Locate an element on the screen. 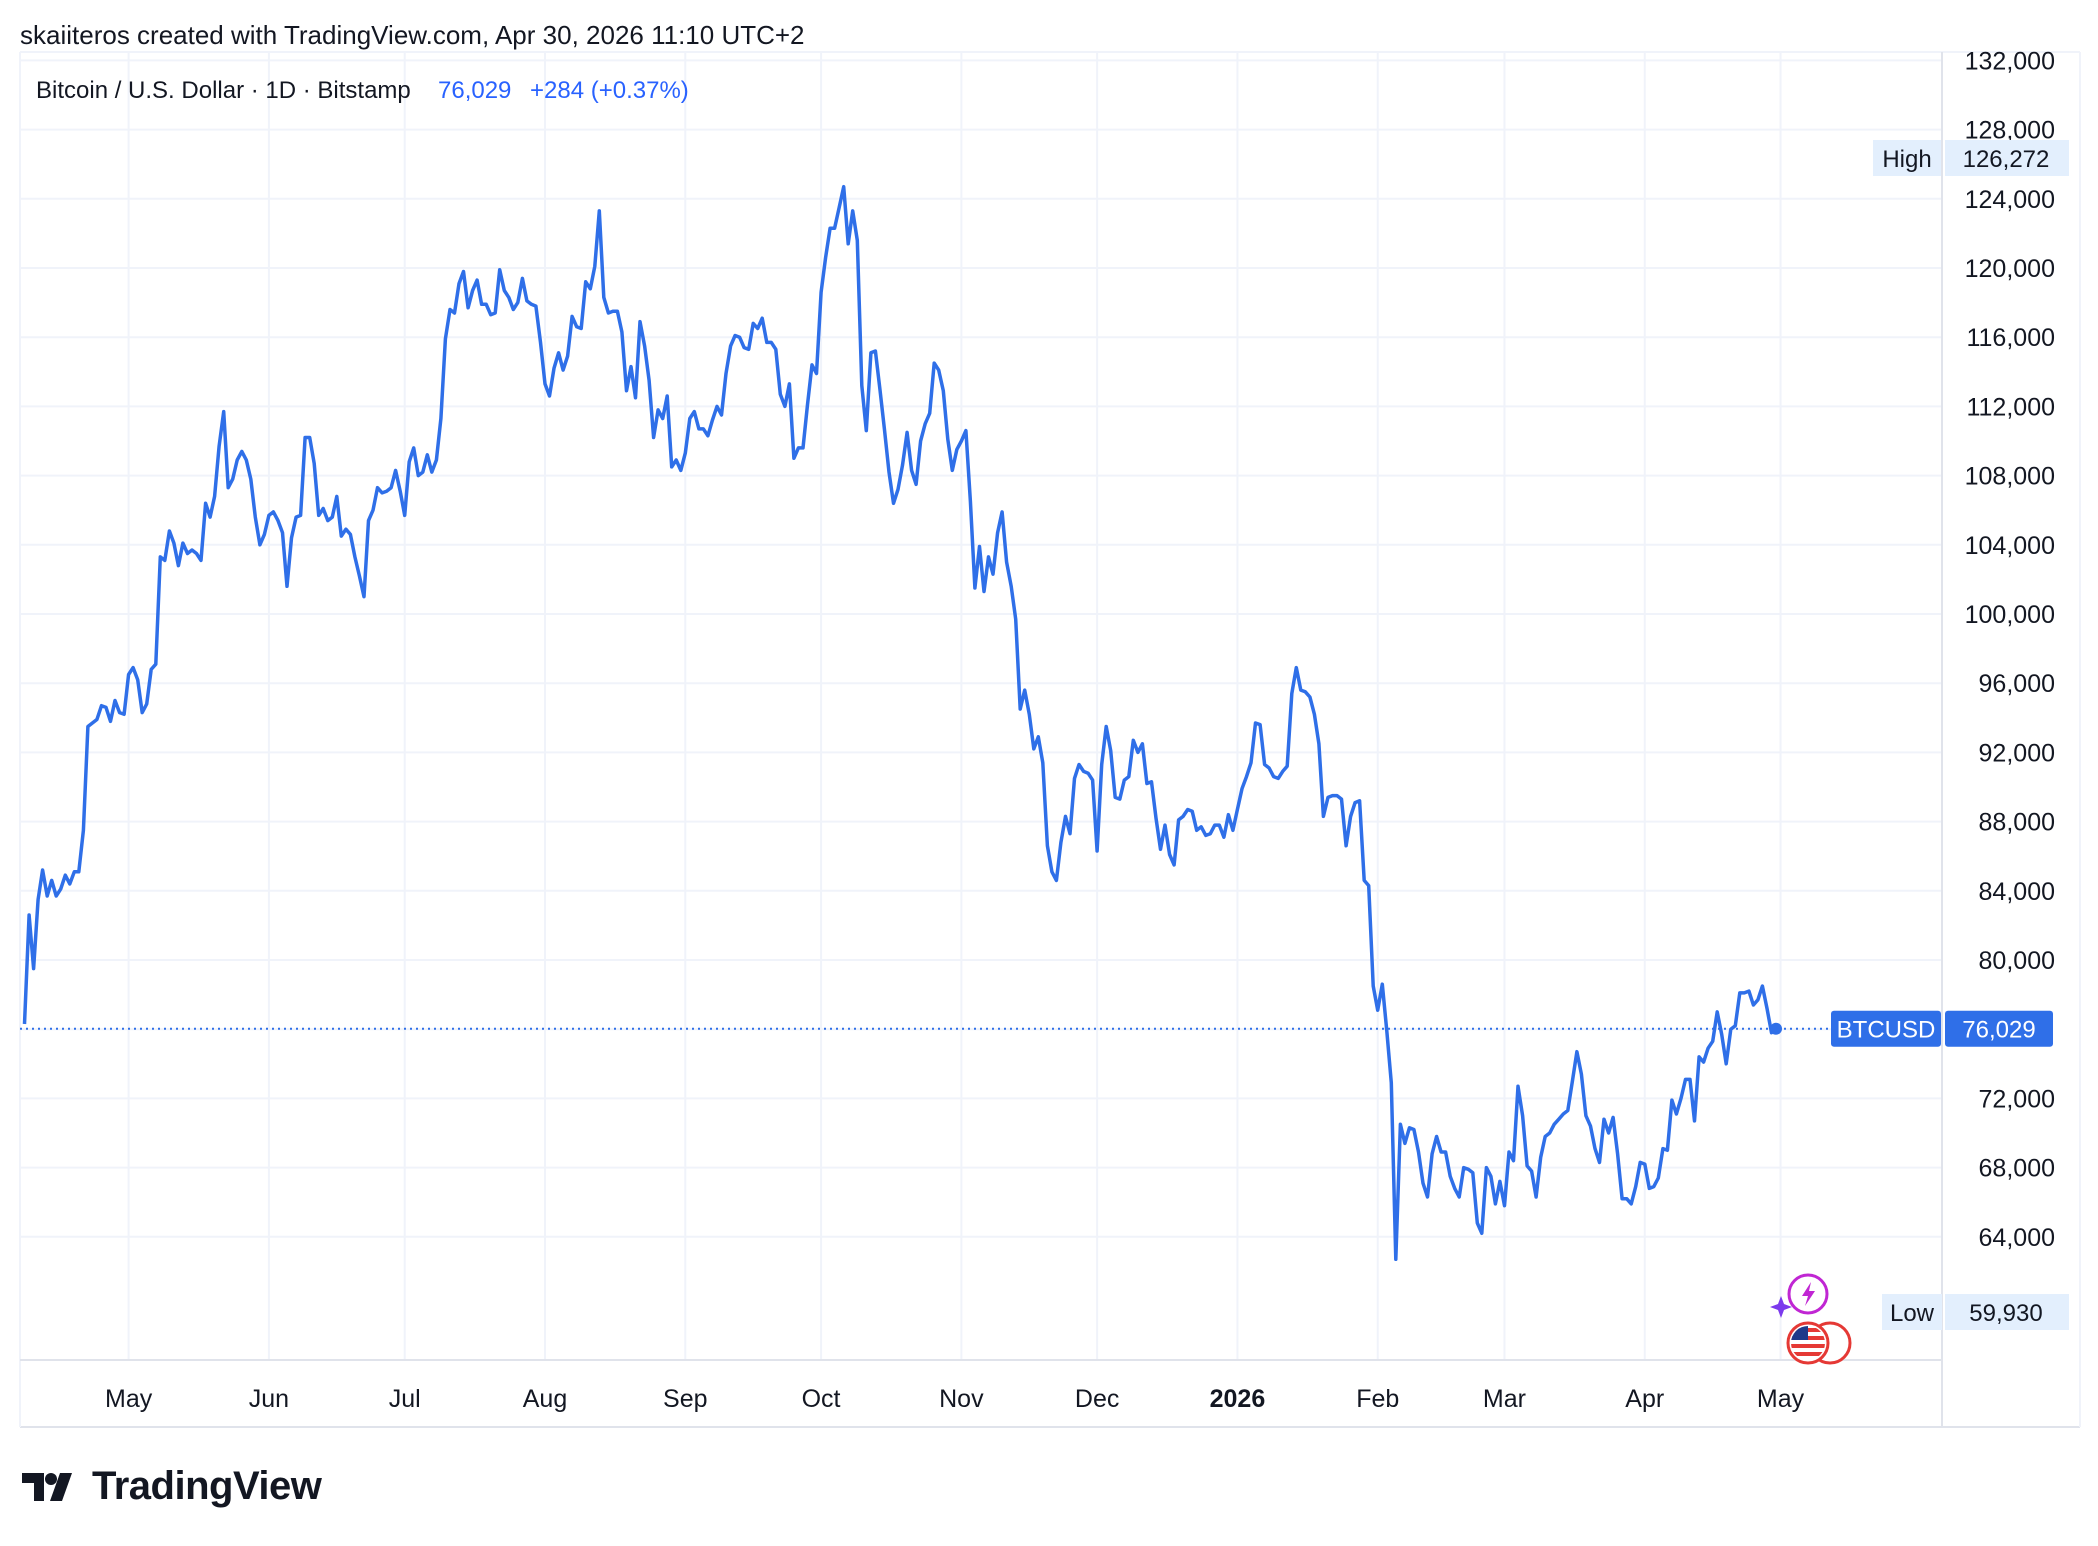 This screenshot has height=1546, width=2098. y-tick-label: 96,000 is located at coordinates (2017, 684).